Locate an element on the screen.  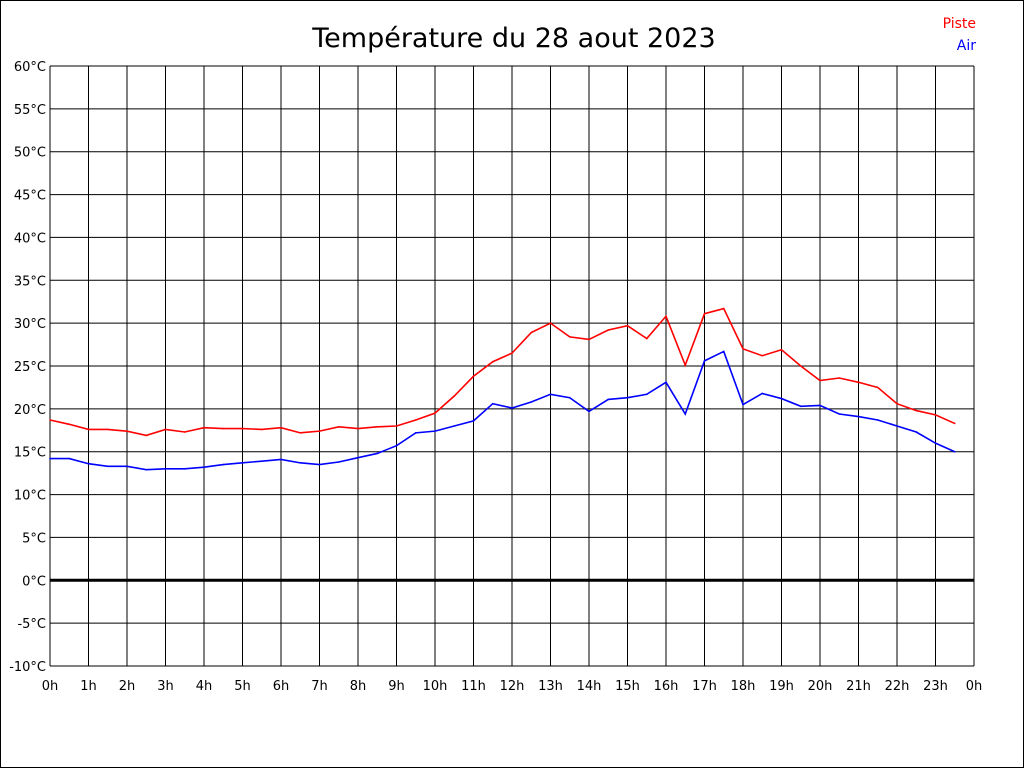
x-tick-label: 5h is located at coordinates (242, 686).